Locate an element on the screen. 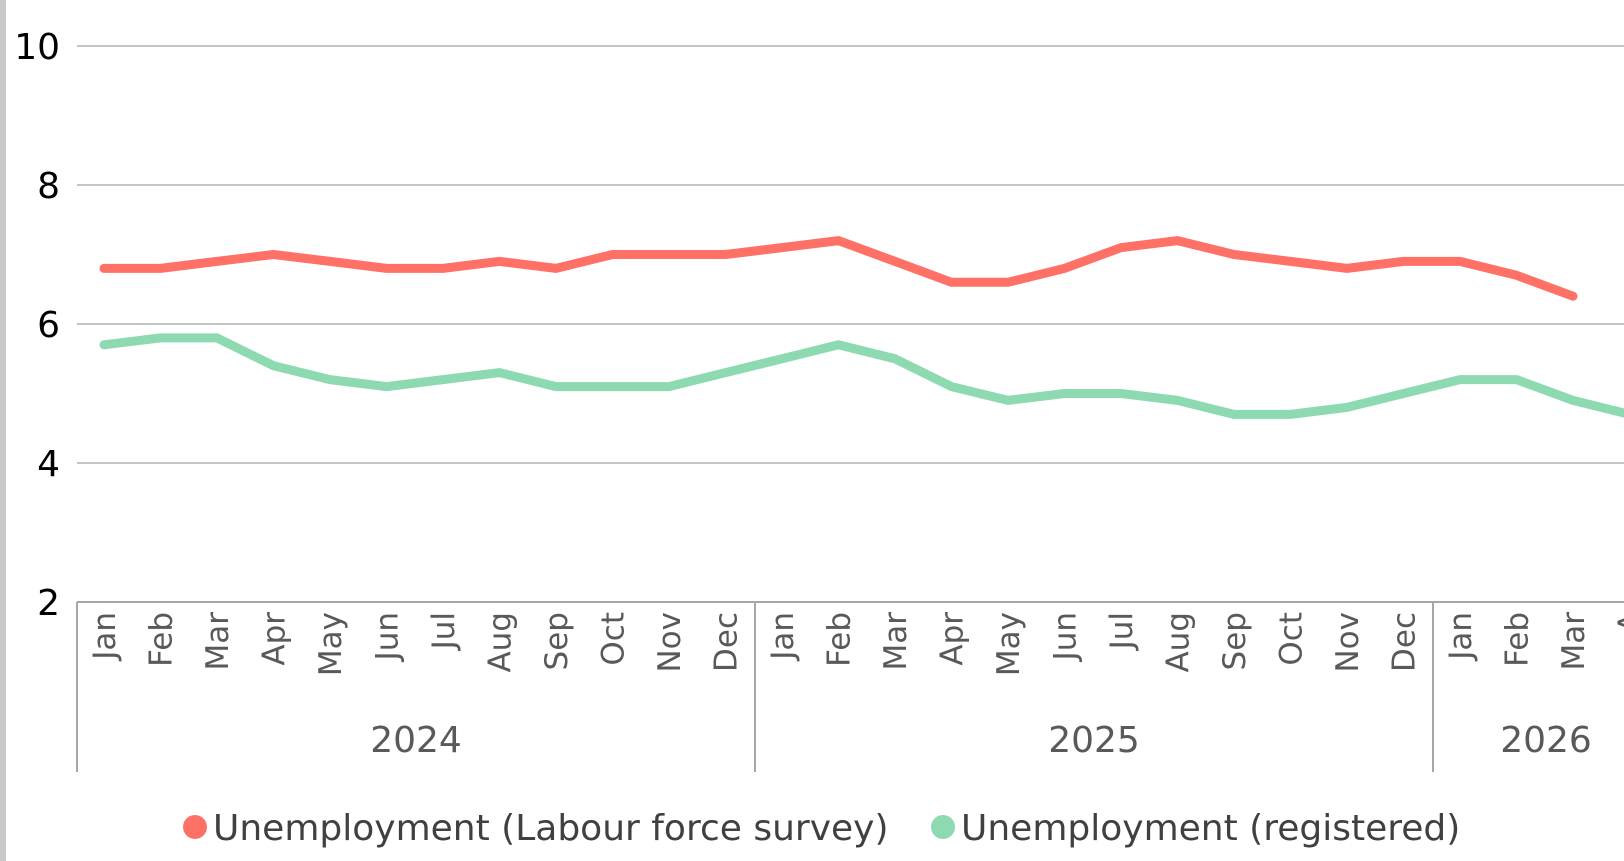 This screenshot has width=1624, height=861. x-tick-label-year: 2024 is located at coordinates (416, 740).